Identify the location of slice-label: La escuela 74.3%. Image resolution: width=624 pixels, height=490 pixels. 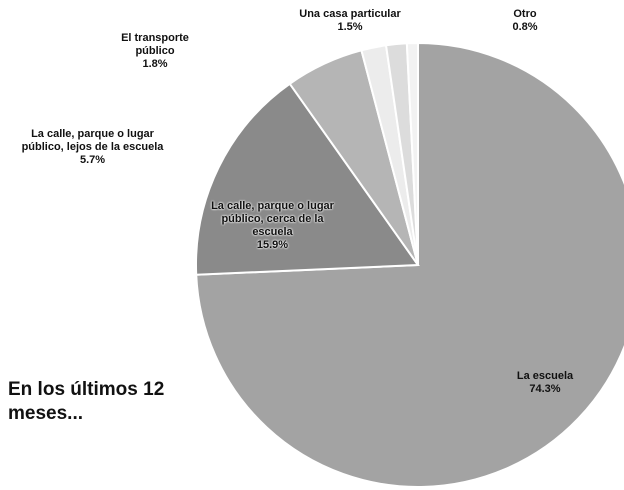
(545, 383).